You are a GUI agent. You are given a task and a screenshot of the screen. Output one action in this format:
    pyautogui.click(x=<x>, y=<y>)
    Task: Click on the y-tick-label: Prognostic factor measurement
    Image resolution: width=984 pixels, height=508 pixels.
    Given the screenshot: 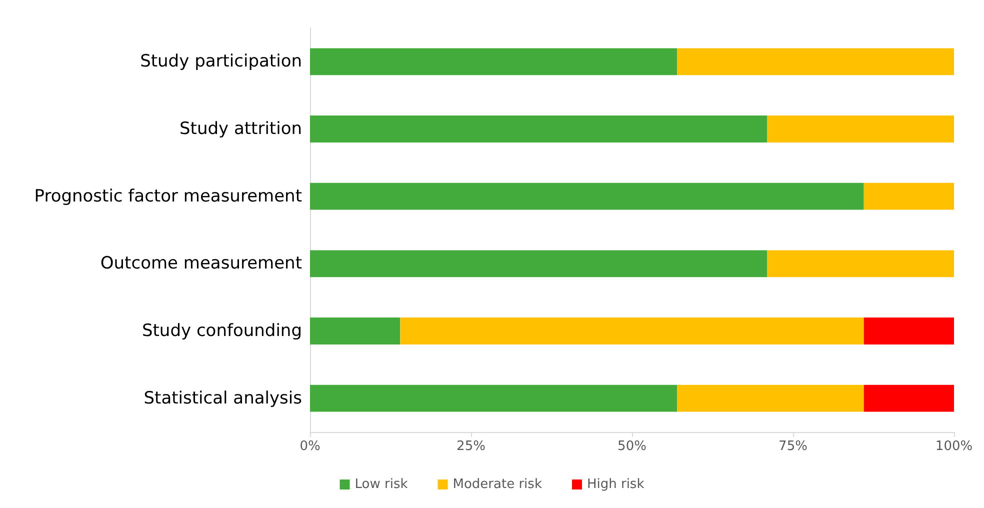 What is the action you would take?
    pyautogui.click(x=168, y=196)
    